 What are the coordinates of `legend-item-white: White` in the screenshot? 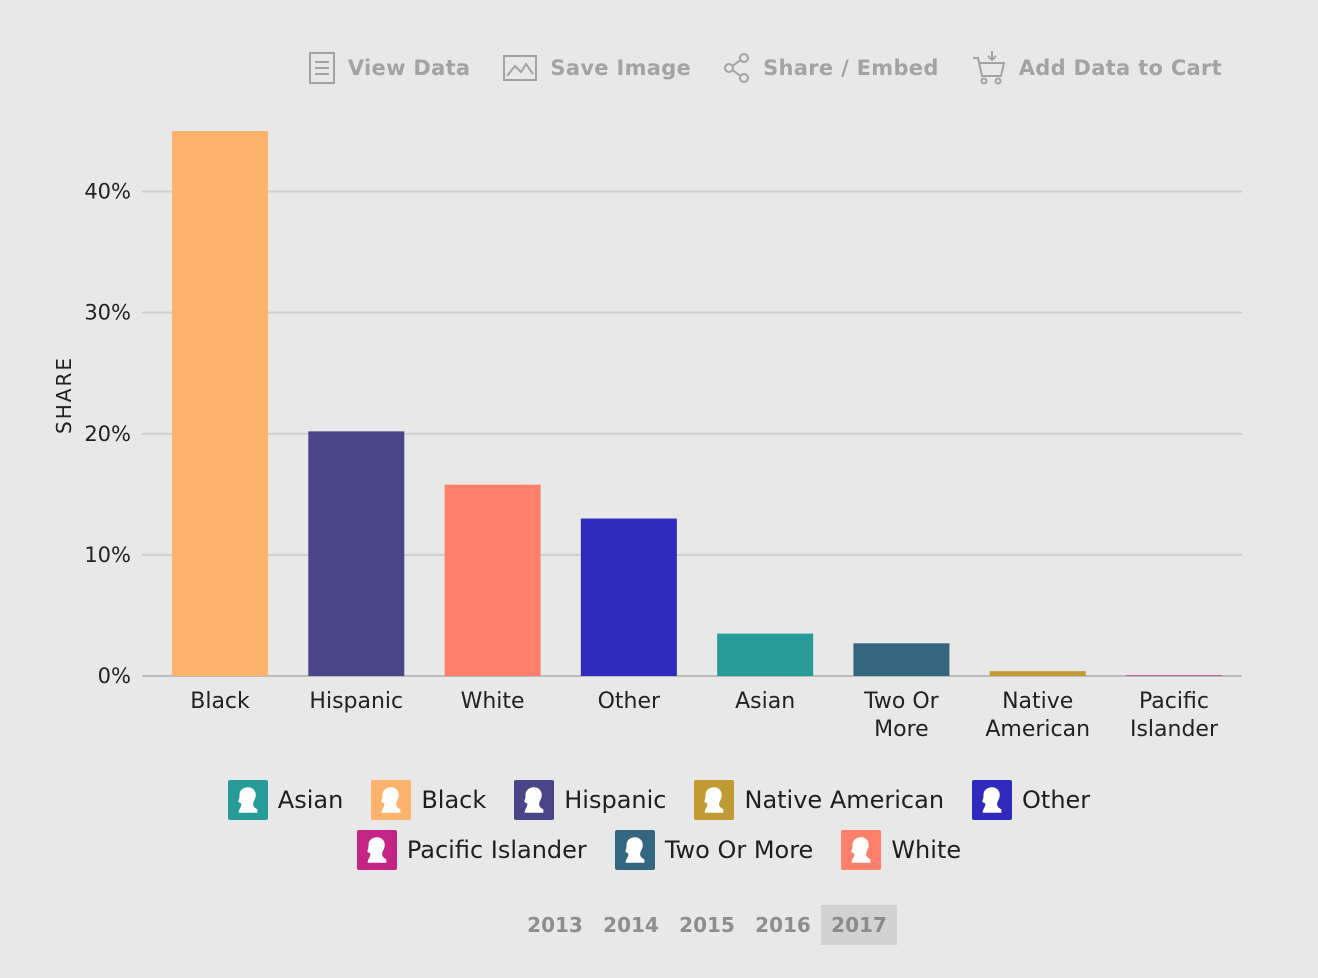 It's located at (901, 850).